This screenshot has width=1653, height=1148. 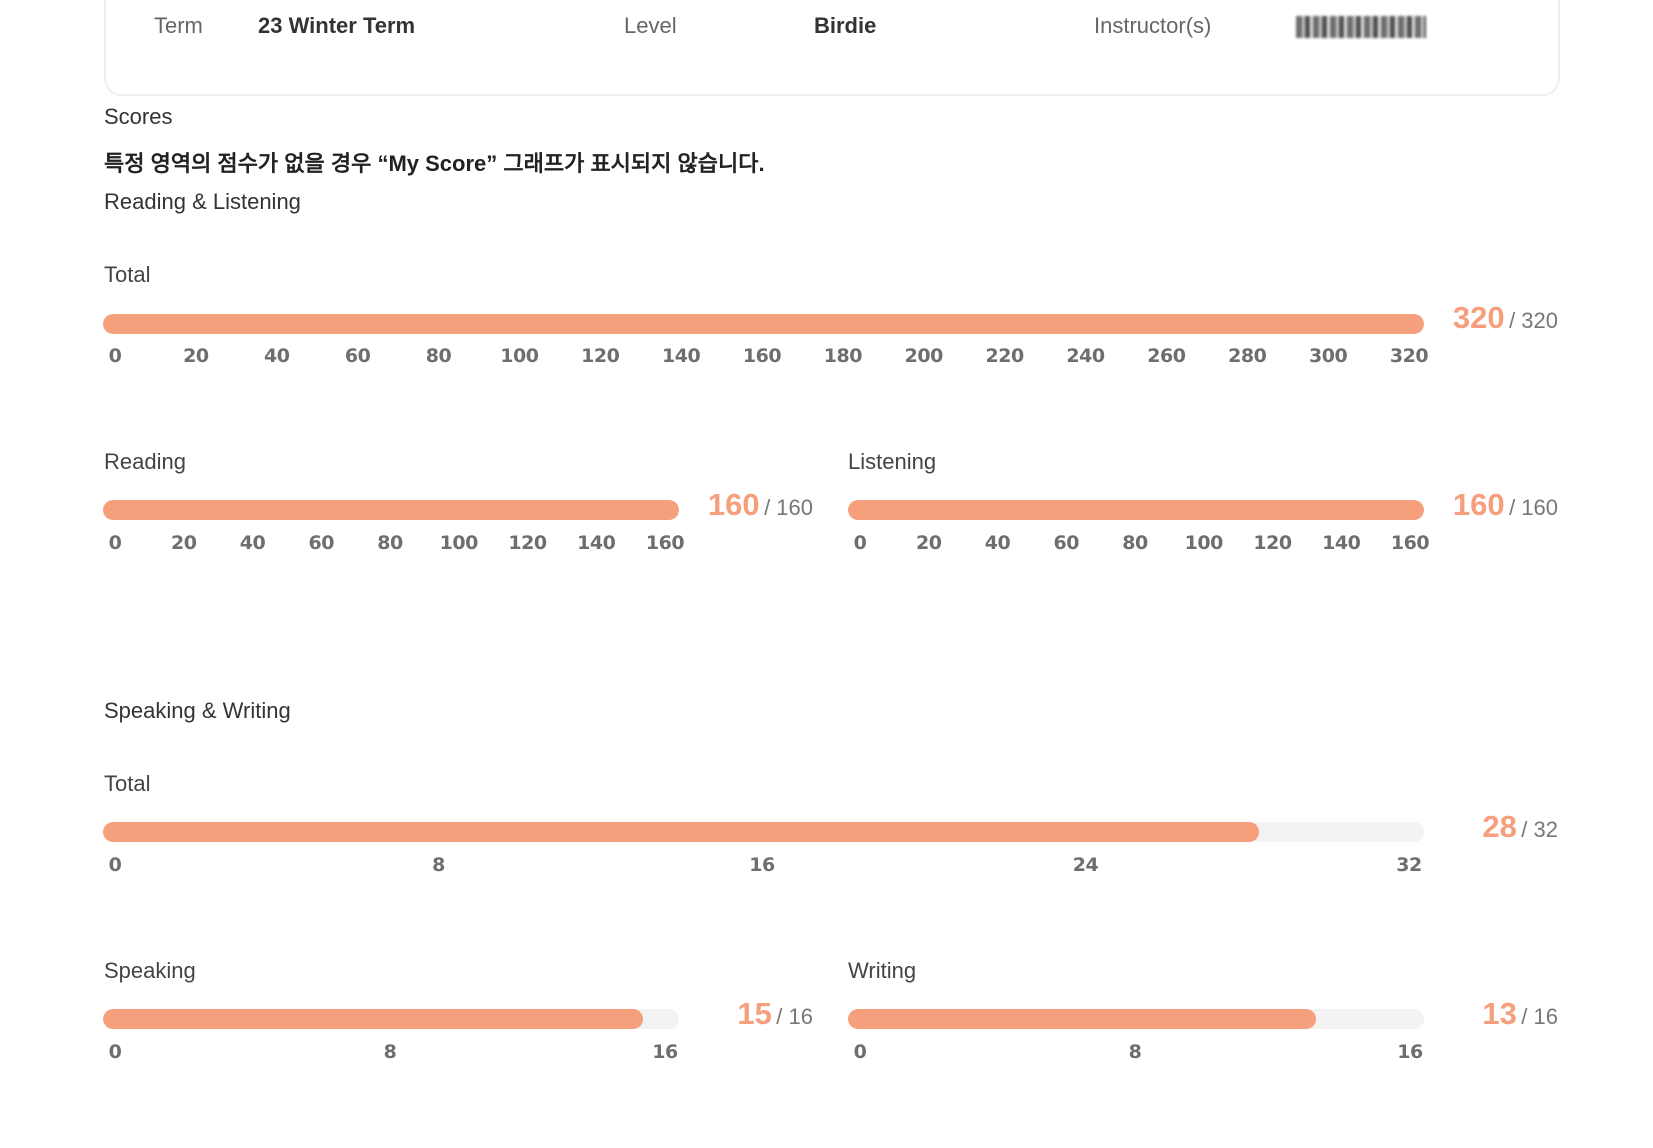 I want to click on sw-total-track, so click(x=763, y=832).